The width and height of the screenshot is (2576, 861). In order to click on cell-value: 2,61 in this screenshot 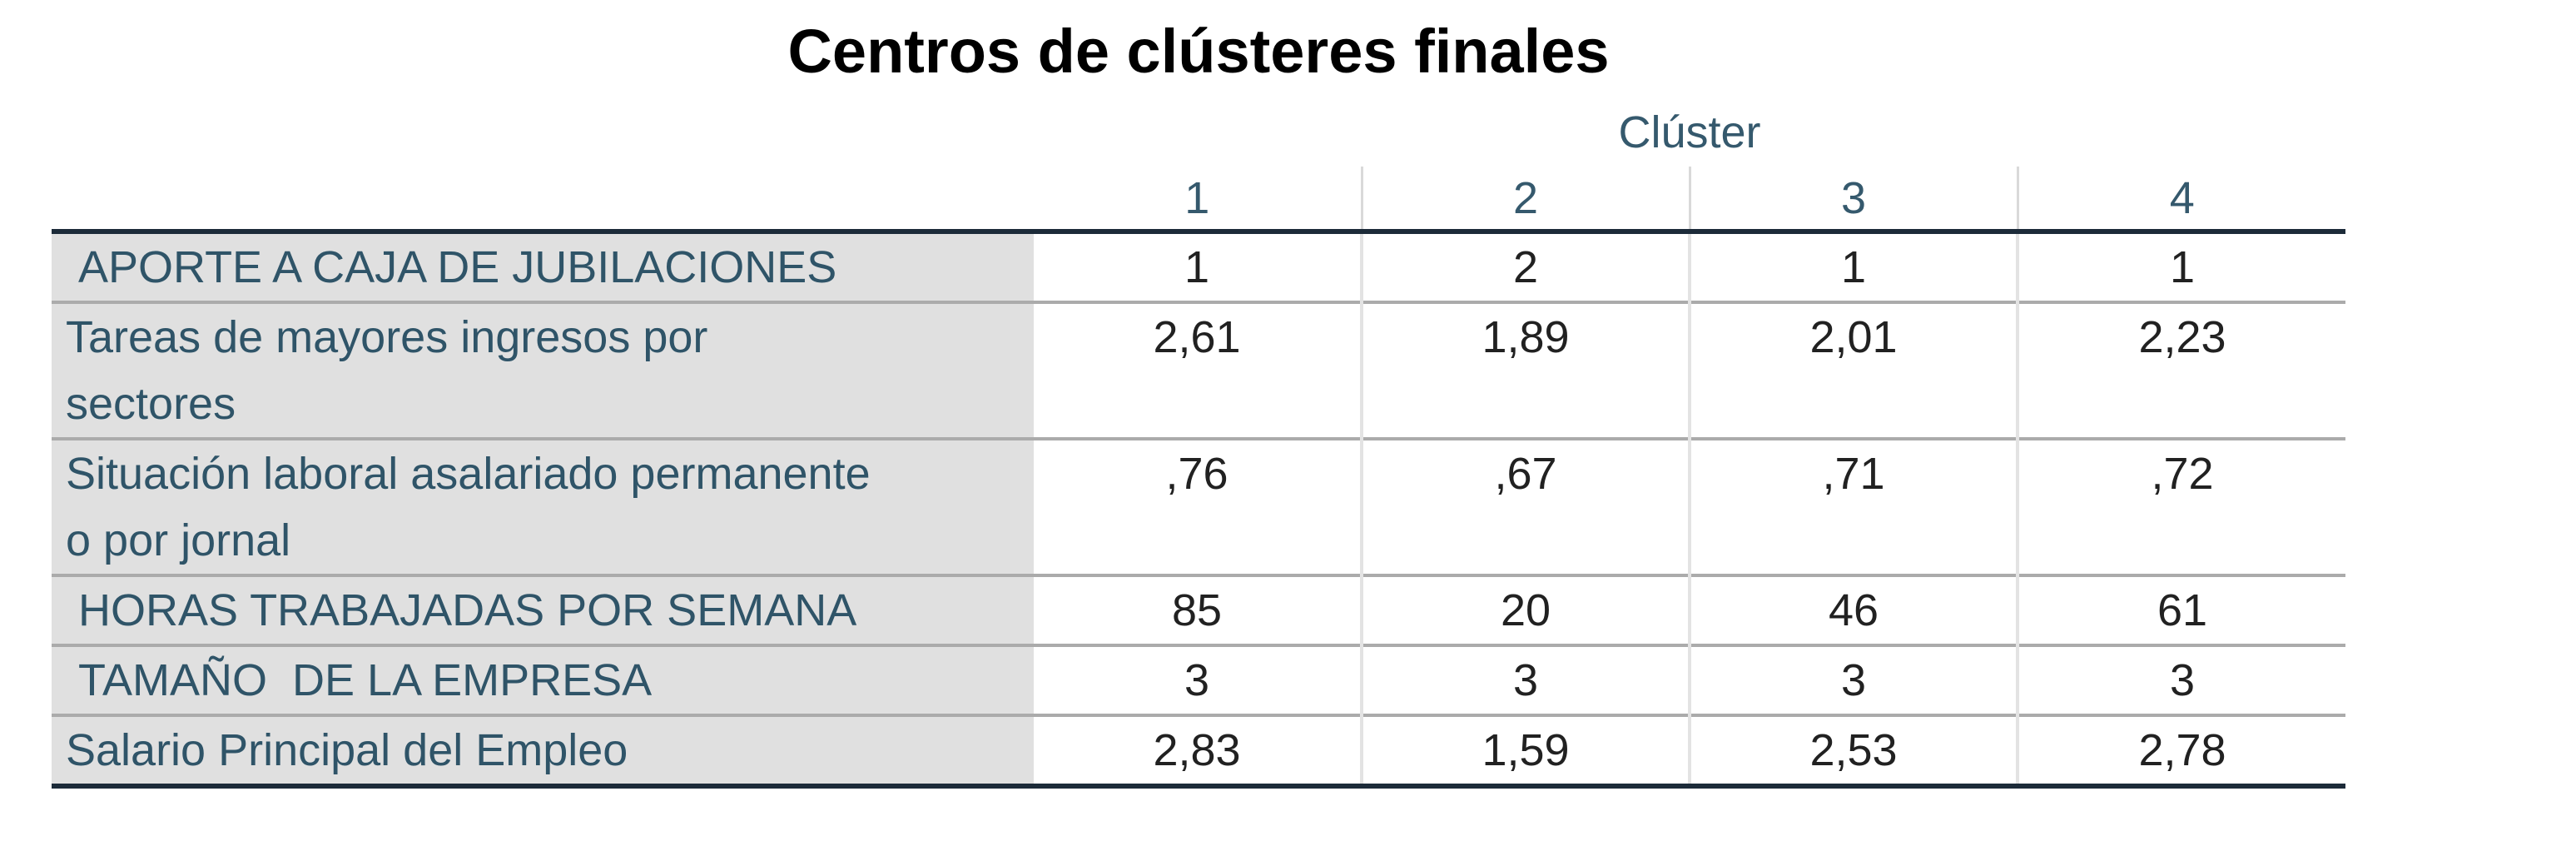, I will do `click(1198, 370)`.